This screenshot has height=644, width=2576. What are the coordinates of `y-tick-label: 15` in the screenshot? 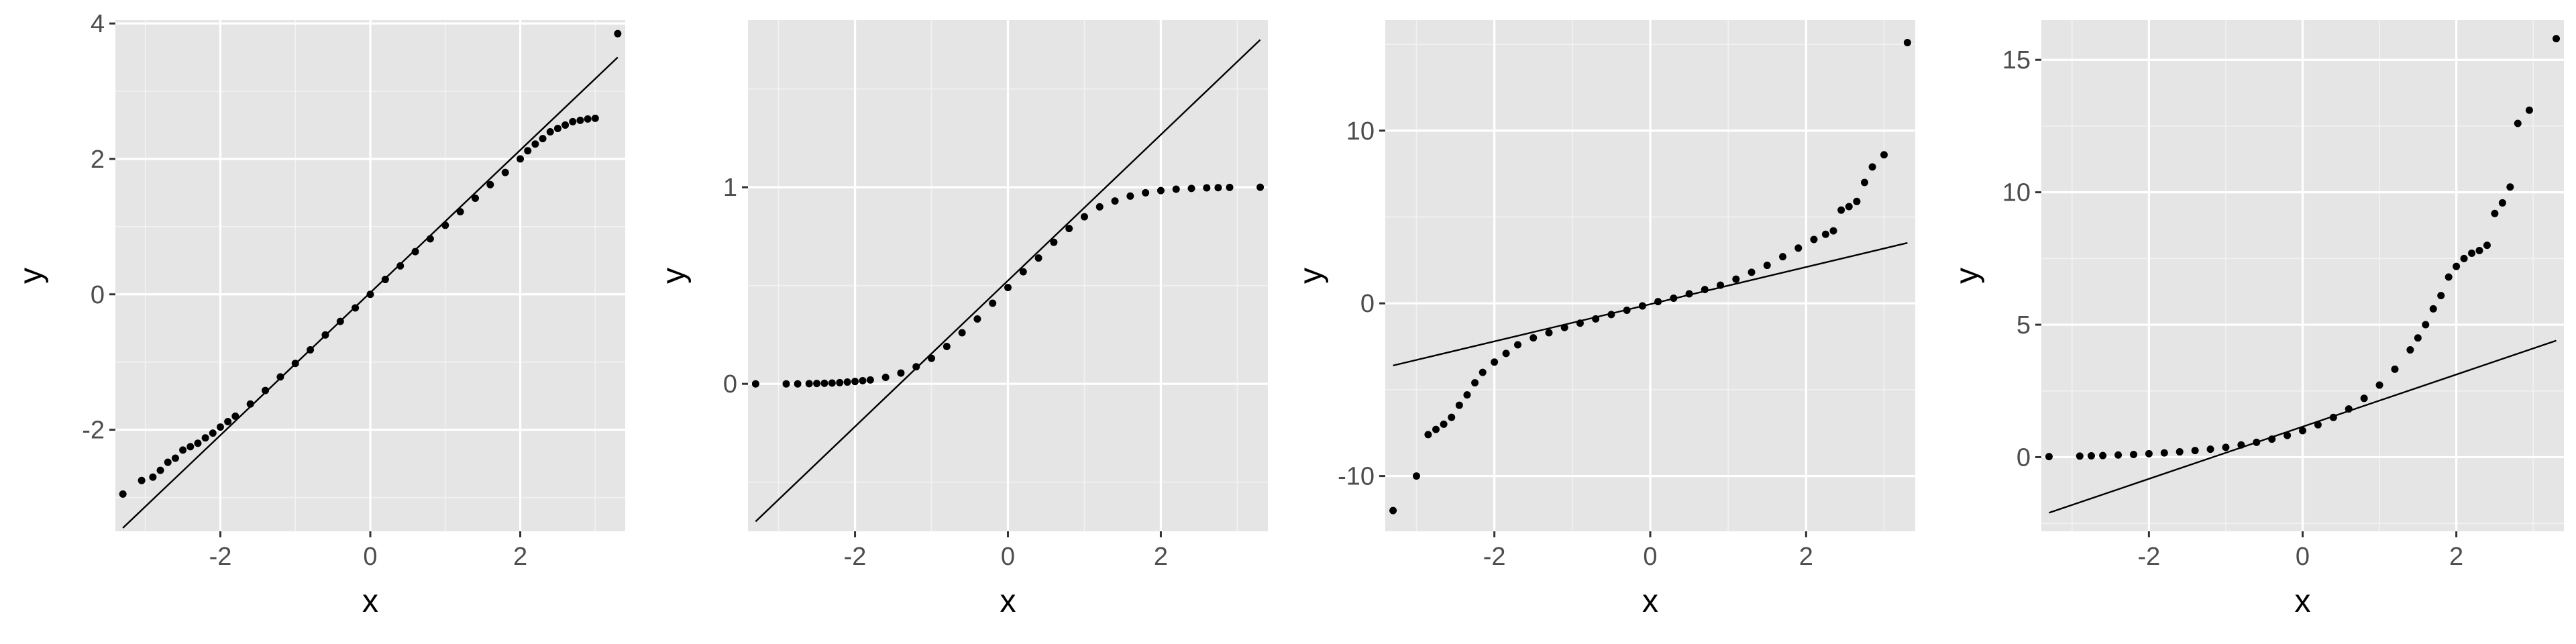 It's located at (2016, 60).